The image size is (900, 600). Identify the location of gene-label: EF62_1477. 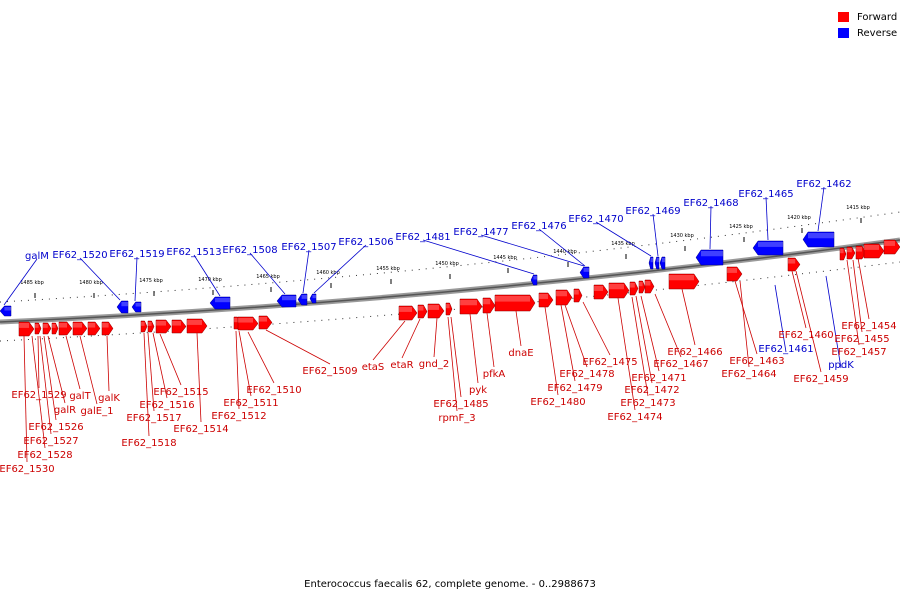
(480, 232).